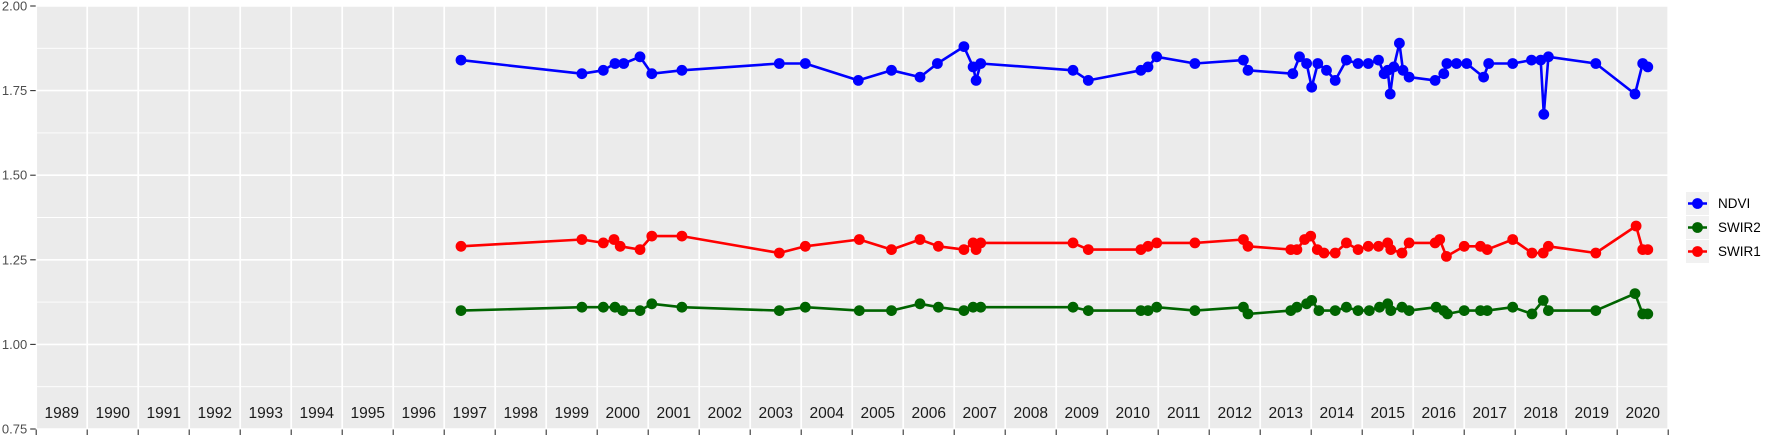  Describe the element at coordinates (1054, 304) in the screenshot. I see `series-swir2` at that location.